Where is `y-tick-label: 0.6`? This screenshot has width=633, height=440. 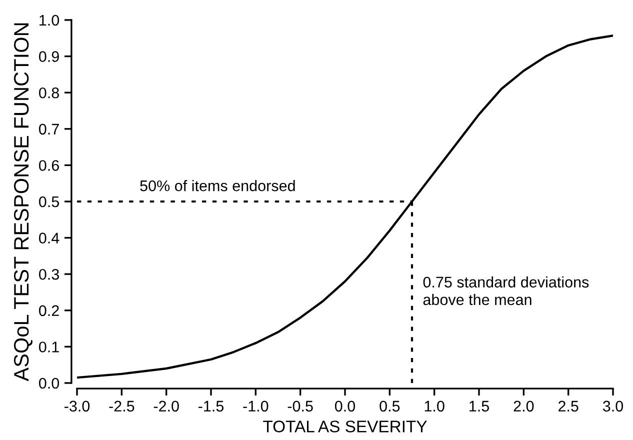 y-tick-label: 0.6 is located at coordinates (49, 165).